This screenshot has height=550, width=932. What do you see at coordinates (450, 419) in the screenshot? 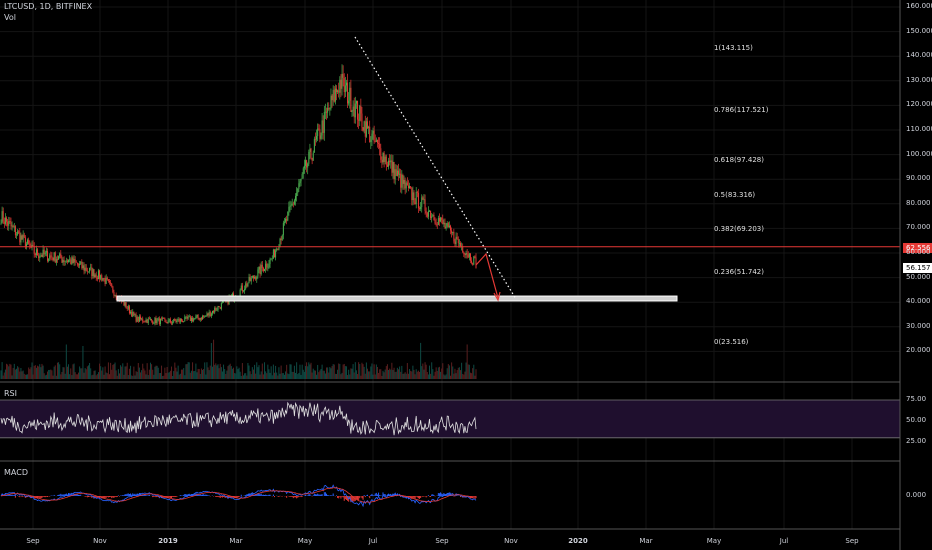
I see `rsi-pane` at bounding box center [450, 419].